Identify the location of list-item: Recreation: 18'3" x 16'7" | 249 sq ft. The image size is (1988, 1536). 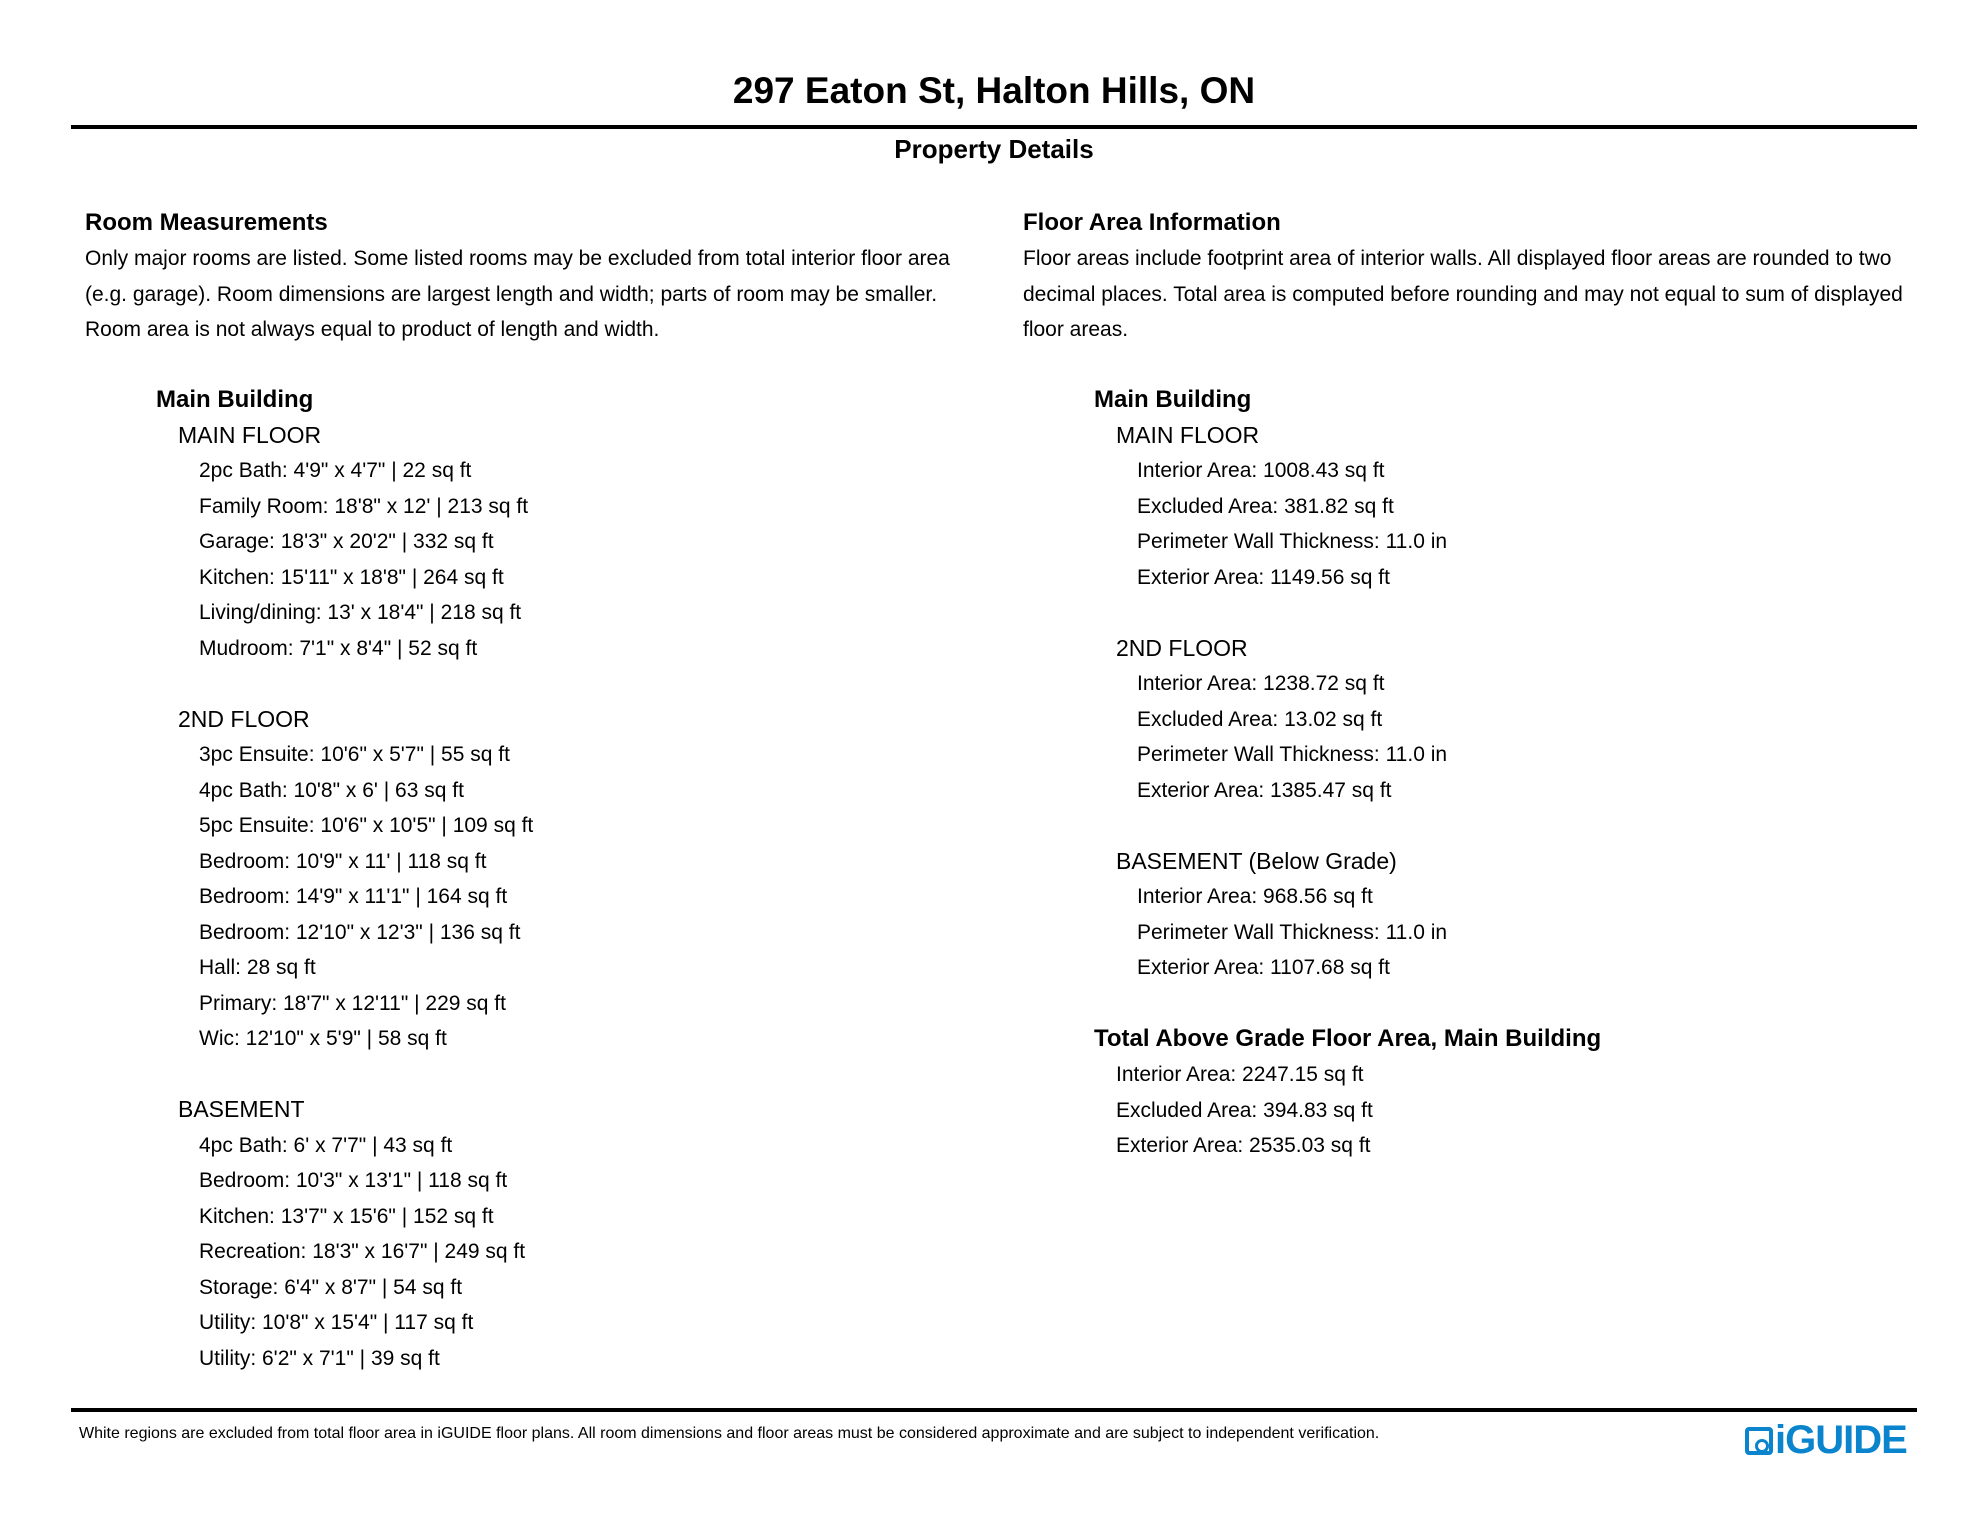
(362, 1251).